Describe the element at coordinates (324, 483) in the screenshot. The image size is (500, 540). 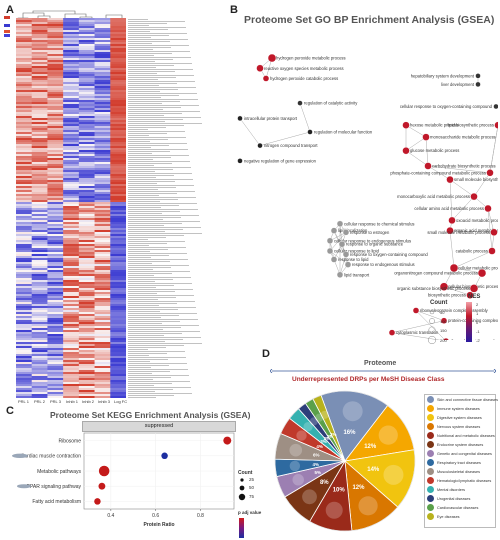
I see `pie-slice-label: 8%` at that location.